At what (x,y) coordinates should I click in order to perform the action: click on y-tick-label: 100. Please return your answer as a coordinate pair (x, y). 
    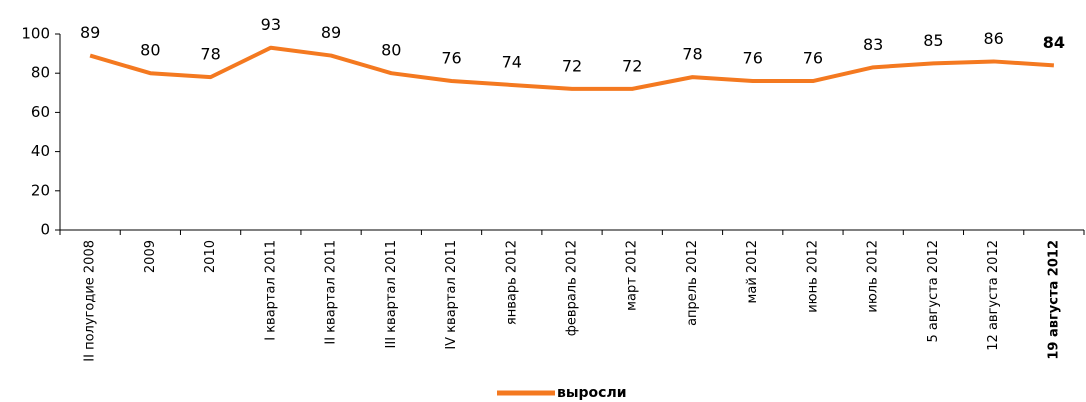
    Looking at the image, I should click on (35, 34).